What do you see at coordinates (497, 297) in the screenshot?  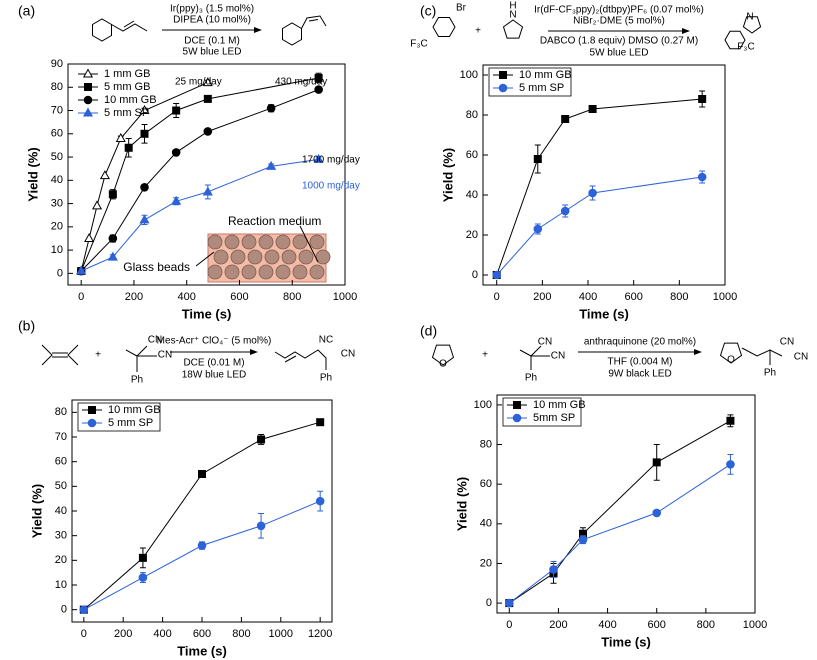 I see `x-tick-label: 0` at bounding box center [497, 297].